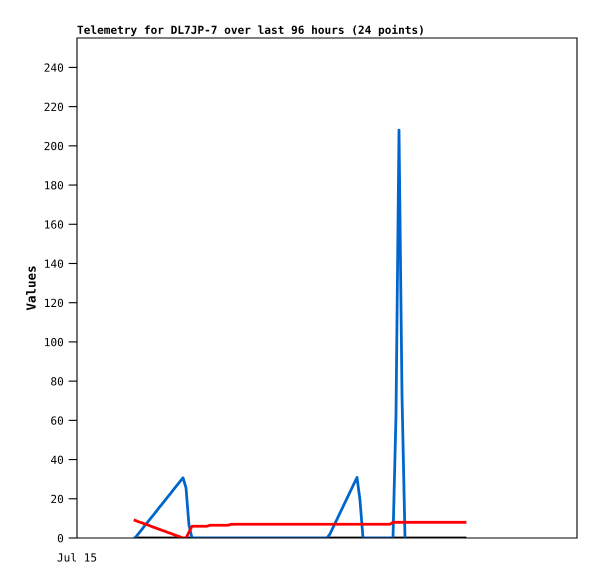  Describe the element at coordinates (57, 420) in the screenshot. I see `y-tick-label: 60` at that location.